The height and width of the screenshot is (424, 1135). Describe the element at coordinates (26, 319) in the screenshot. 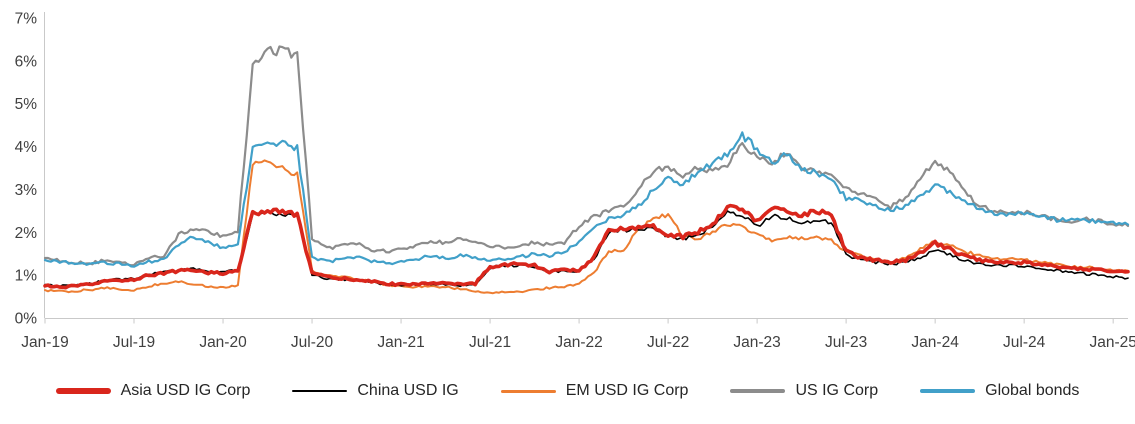

I see `svg-text: 0%` at that location.